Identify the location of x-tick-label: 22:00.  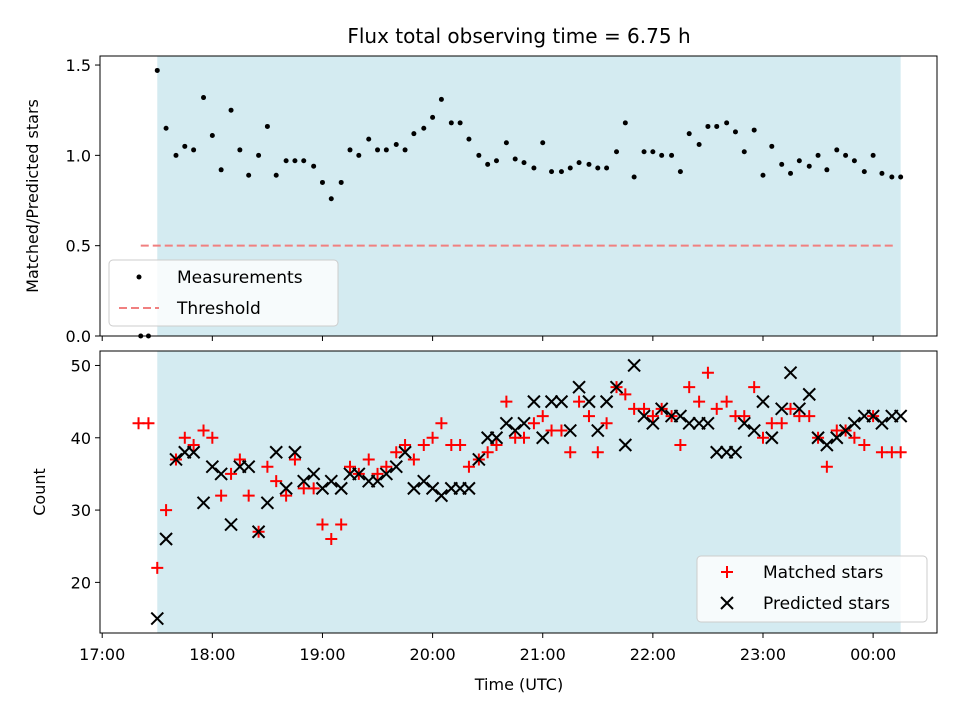
(653, 654).